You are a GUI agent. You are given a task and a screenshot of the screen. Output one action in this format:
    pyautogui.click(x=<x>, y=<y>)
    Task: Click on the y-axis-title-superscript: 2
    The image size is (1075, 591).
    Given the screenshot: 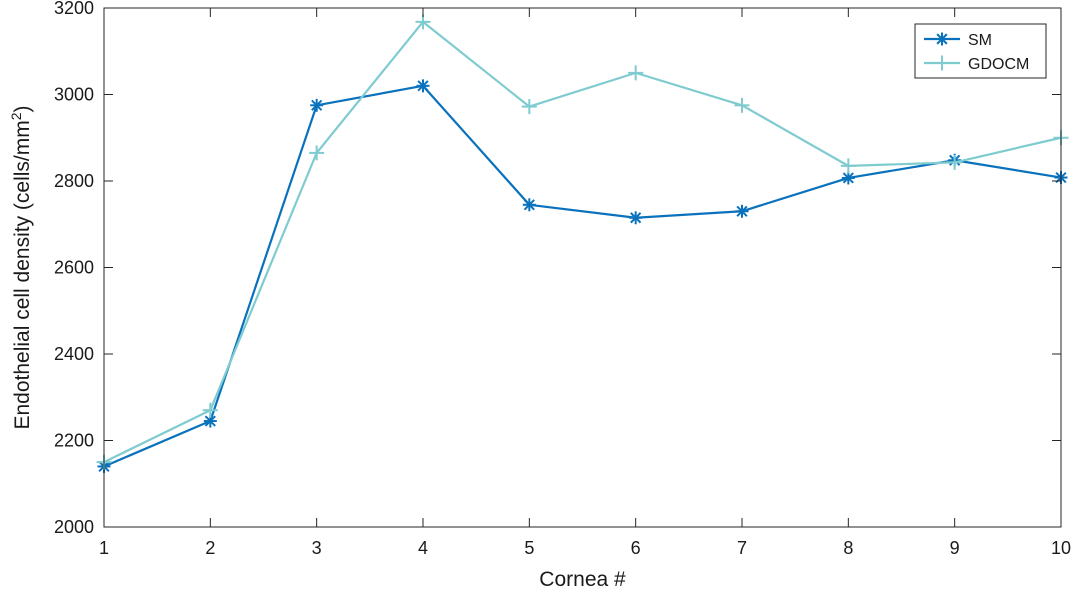 What is the action you would take?
    pyautogui.click(x=16, y=116)
    